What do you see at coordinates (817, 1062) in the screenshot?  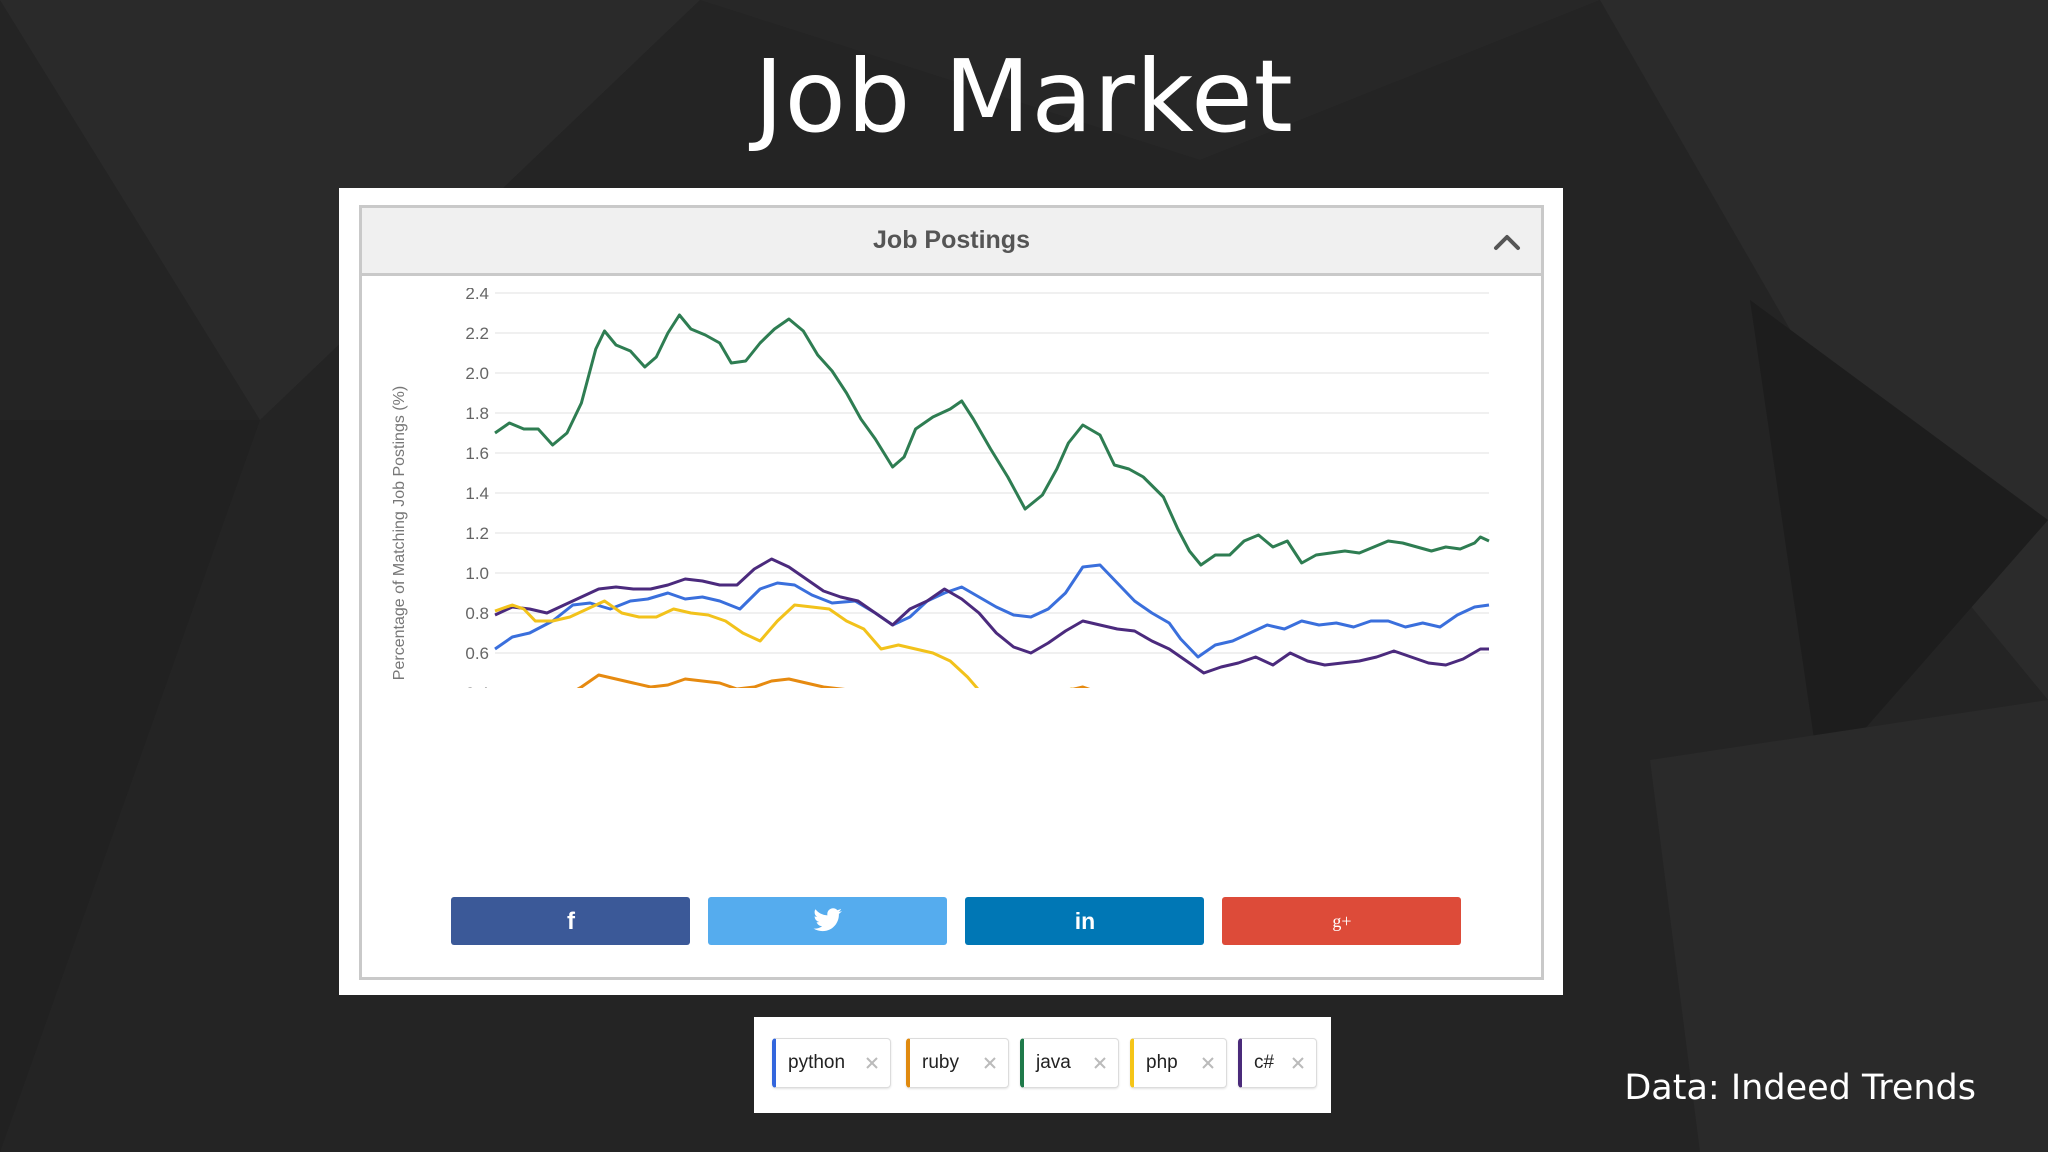 I see `tag-label: python` at bounding box center [817, 1062].